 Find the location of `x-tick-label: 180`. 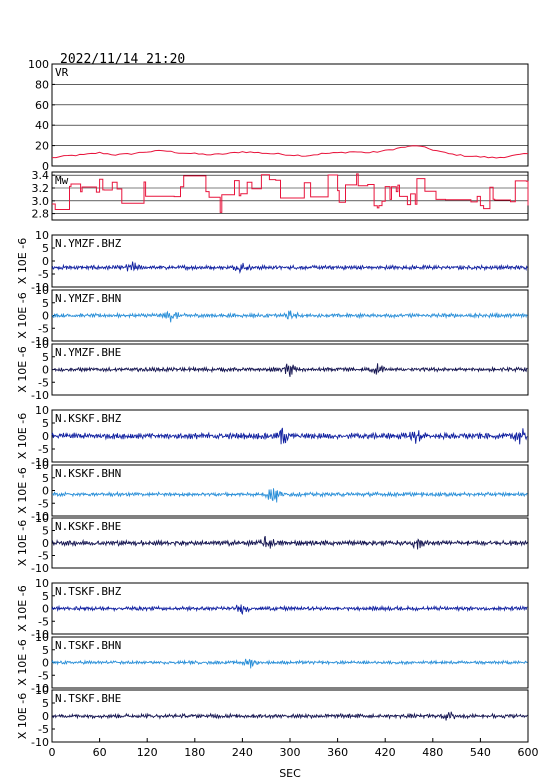

x-tick-label: 180 is located at coordinates (194, 752).